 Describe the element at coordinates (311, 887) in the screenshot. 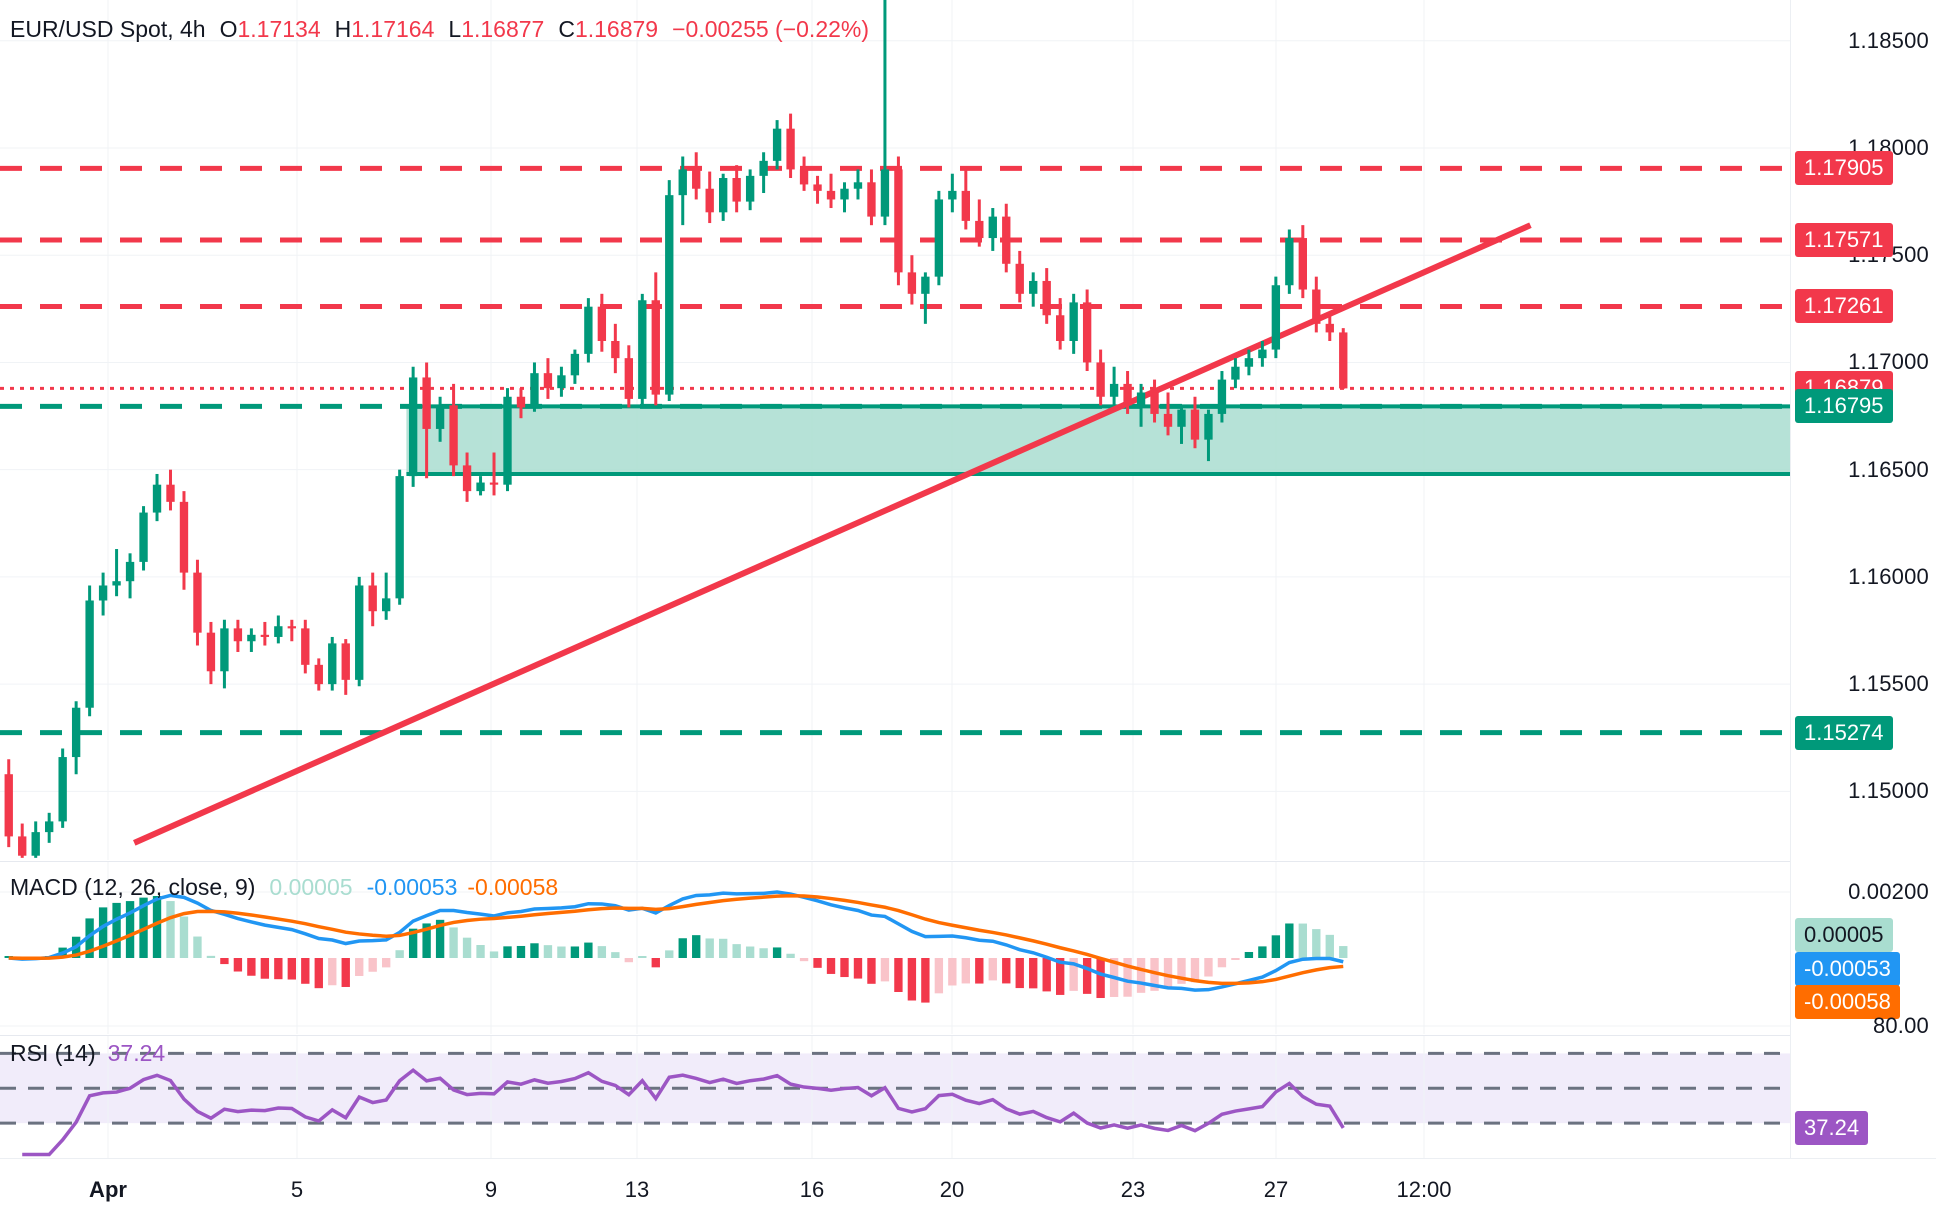

I see `macd-hist-value: 0.00005` at that location.